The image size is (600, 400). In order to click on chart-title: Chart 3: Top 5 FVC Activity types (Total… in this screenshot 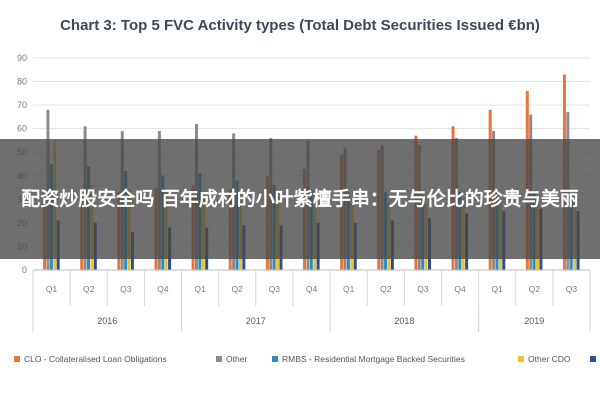, I will do `click(300, 25)`.